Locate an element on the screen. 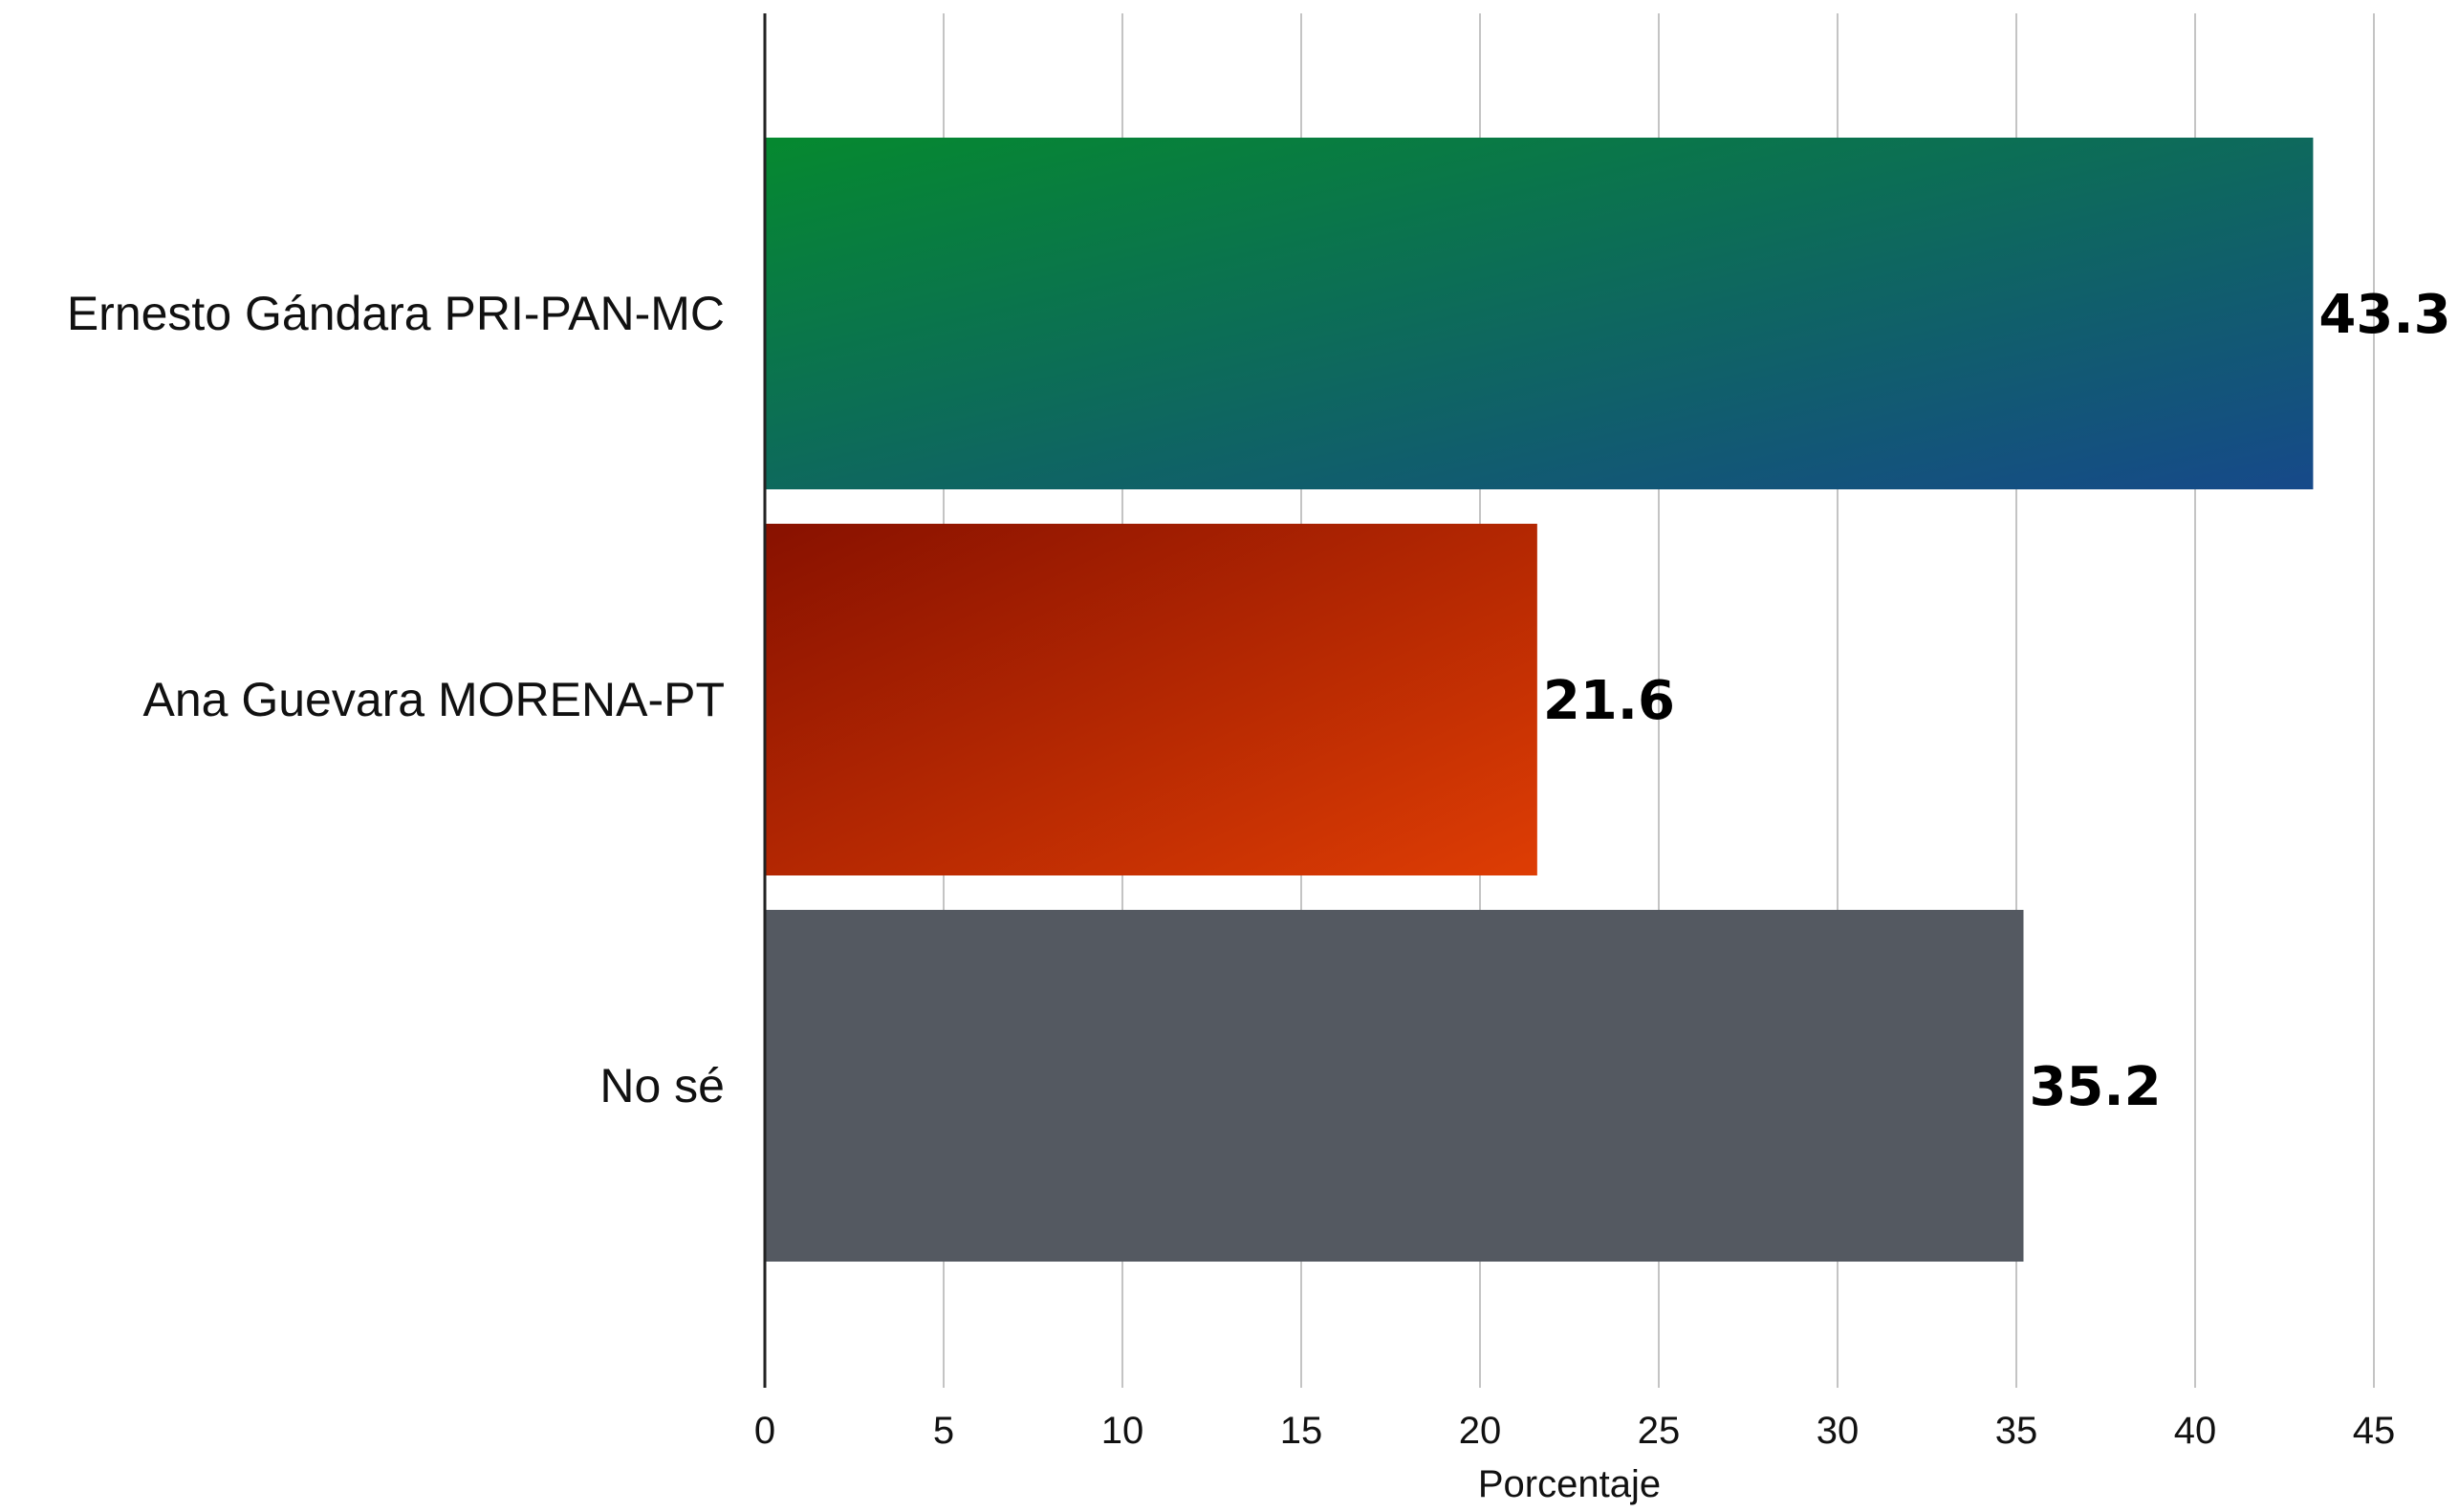 Image resolution: width=2459 pixels, height=1512 pixels. x-tick-labels: 0 5 10 15 20 25 30 35 40 45 is located at coordinates (1574, 1431).